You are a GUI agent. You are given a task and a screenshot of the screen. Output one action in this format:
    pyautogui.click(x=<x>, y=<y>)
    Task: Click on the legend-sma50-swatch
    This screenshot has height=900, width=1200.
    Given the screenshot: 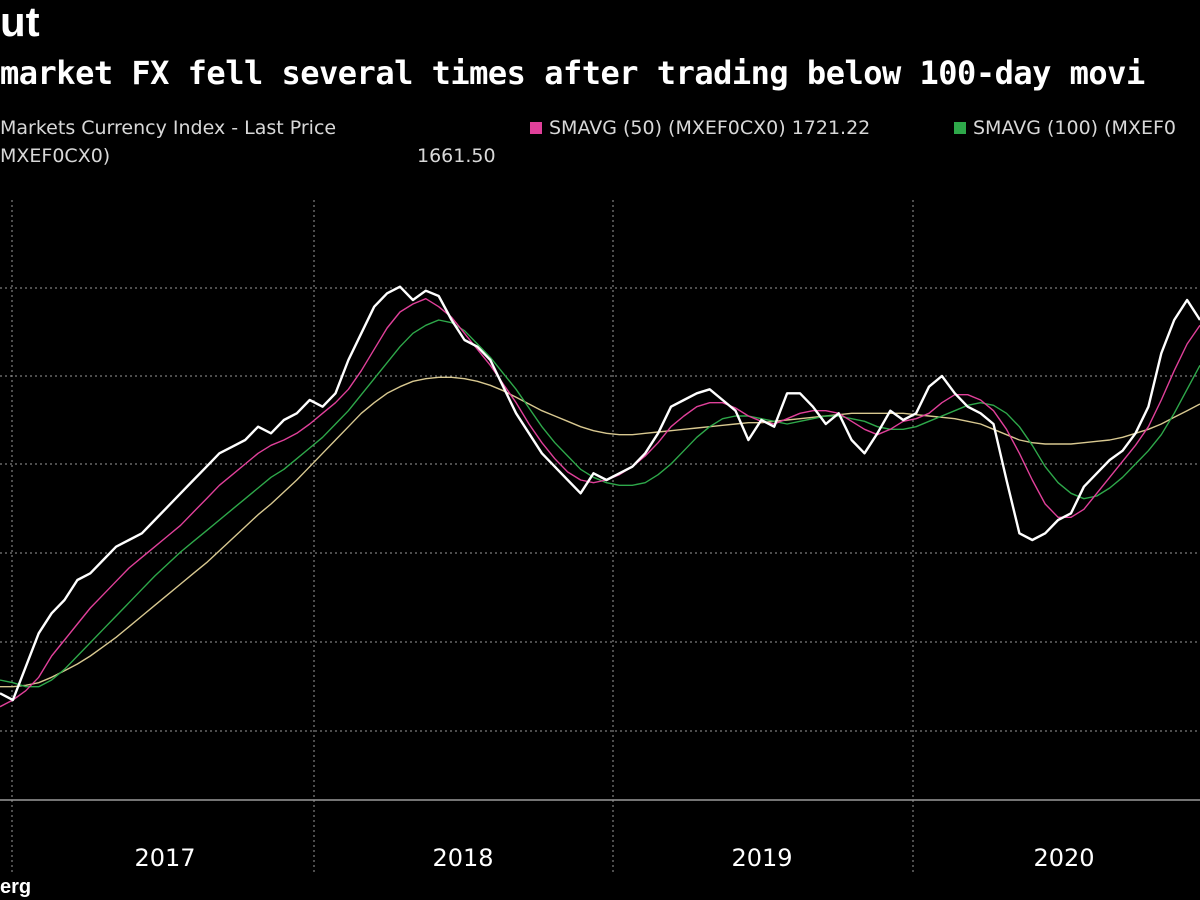 What is the action you would take?
    pyautogui.click(x=536, y=128)
    